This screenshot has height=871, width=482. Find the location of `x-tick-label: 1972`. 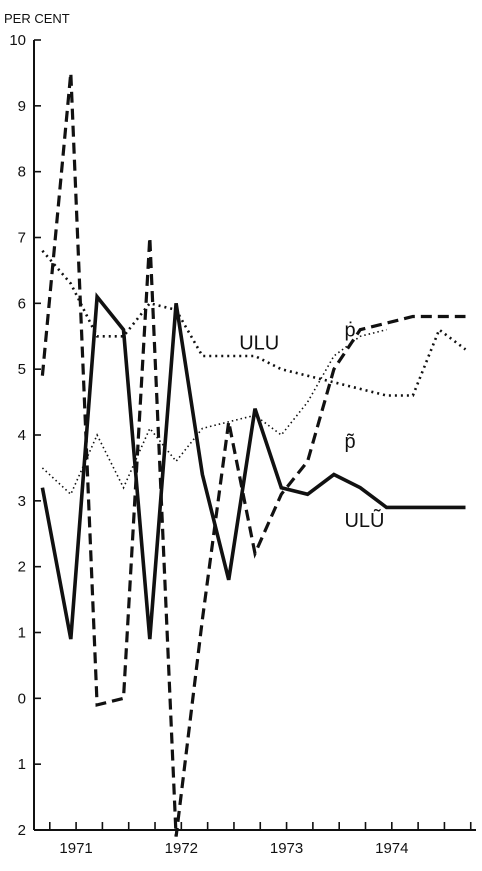

x-tick-label: 1972 is located at coordinates (181, 848).